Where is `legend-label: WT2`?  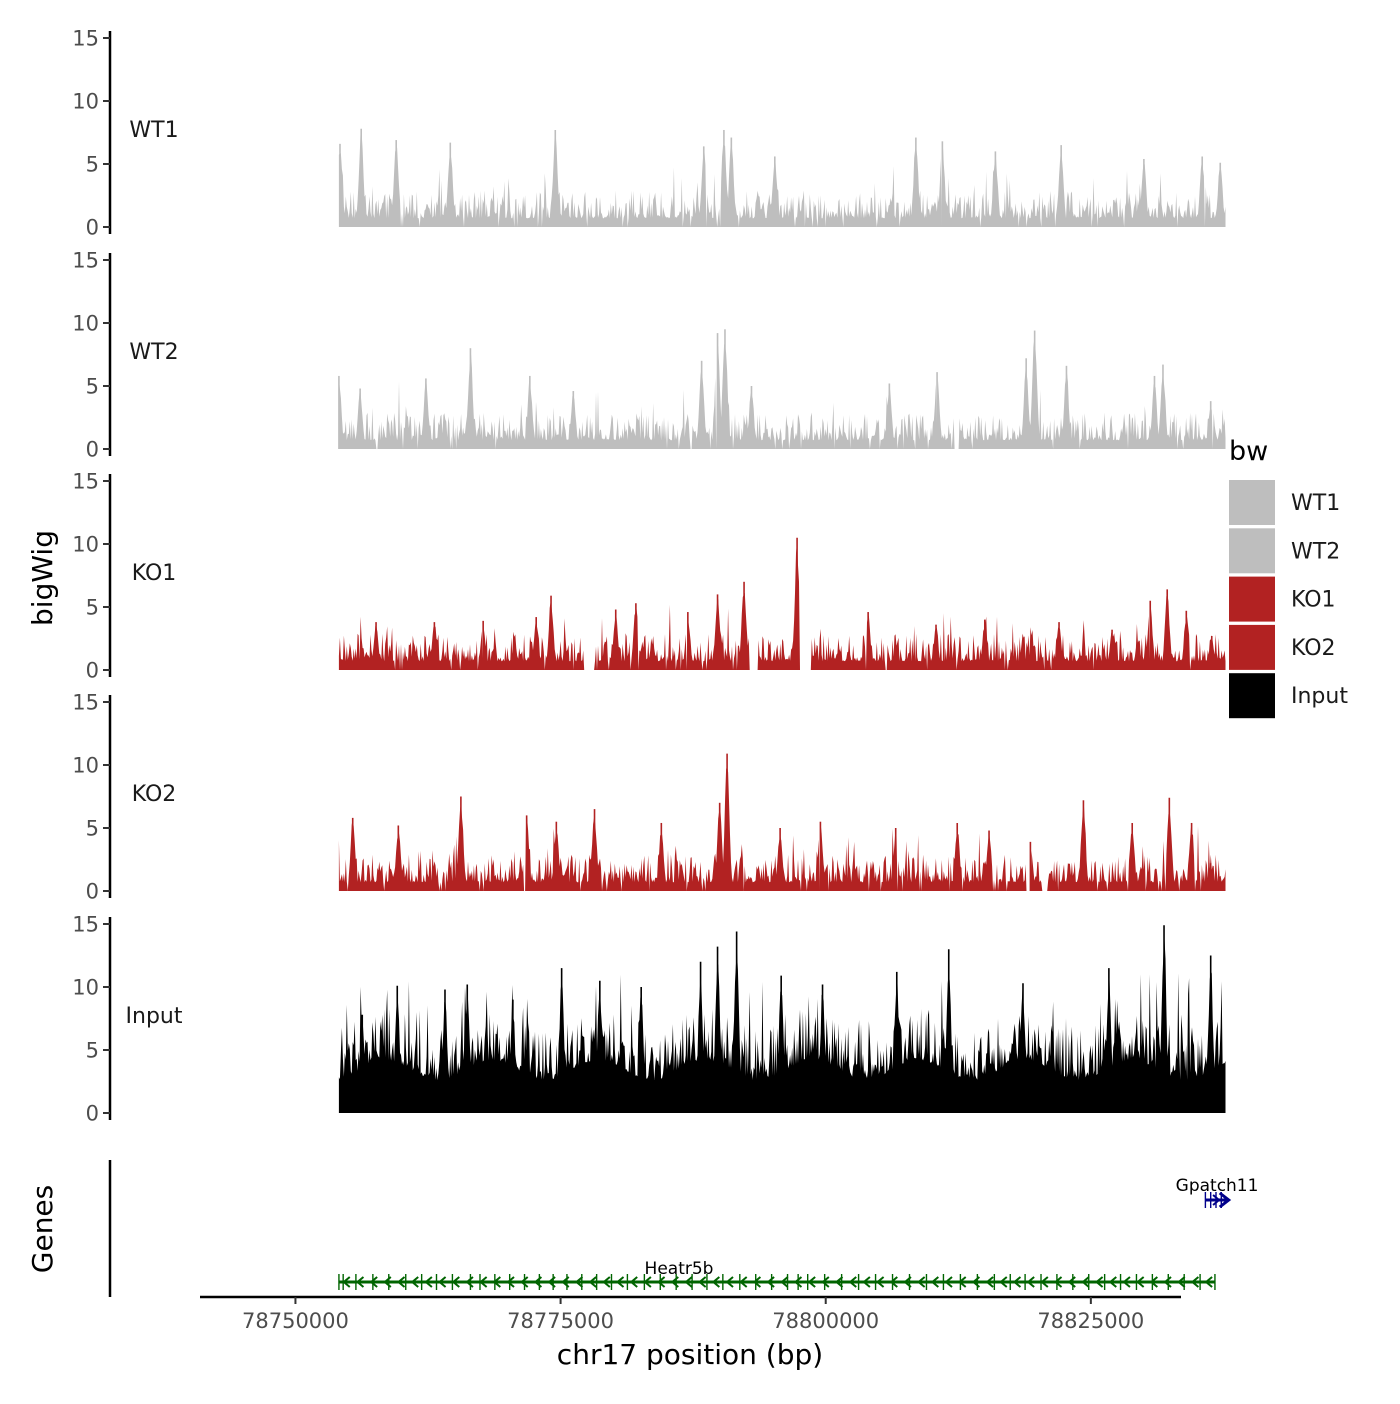
legend-label: WT2 is located at coordinates (1315, 551).